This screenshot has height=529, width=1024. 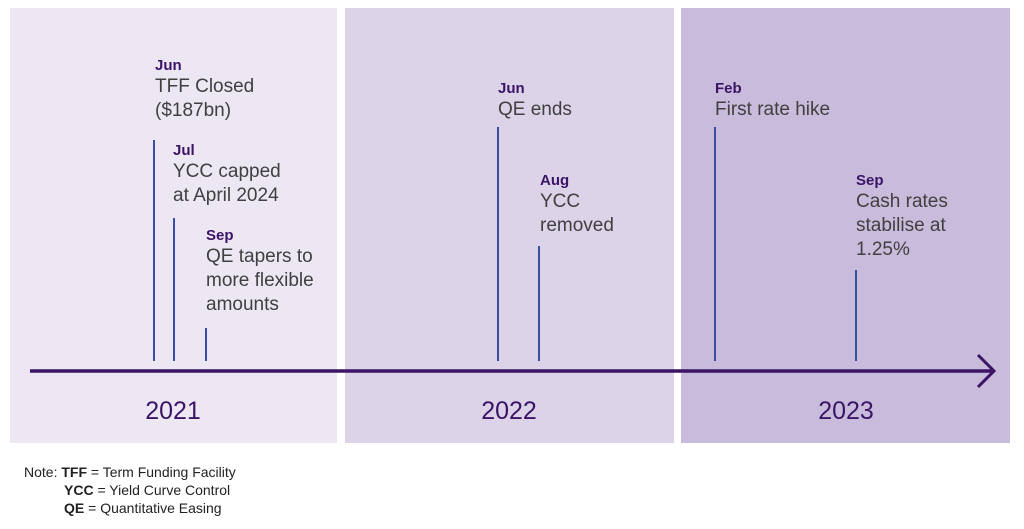 I want to click on event-line-sep-2021, so click(x=206, y=344).